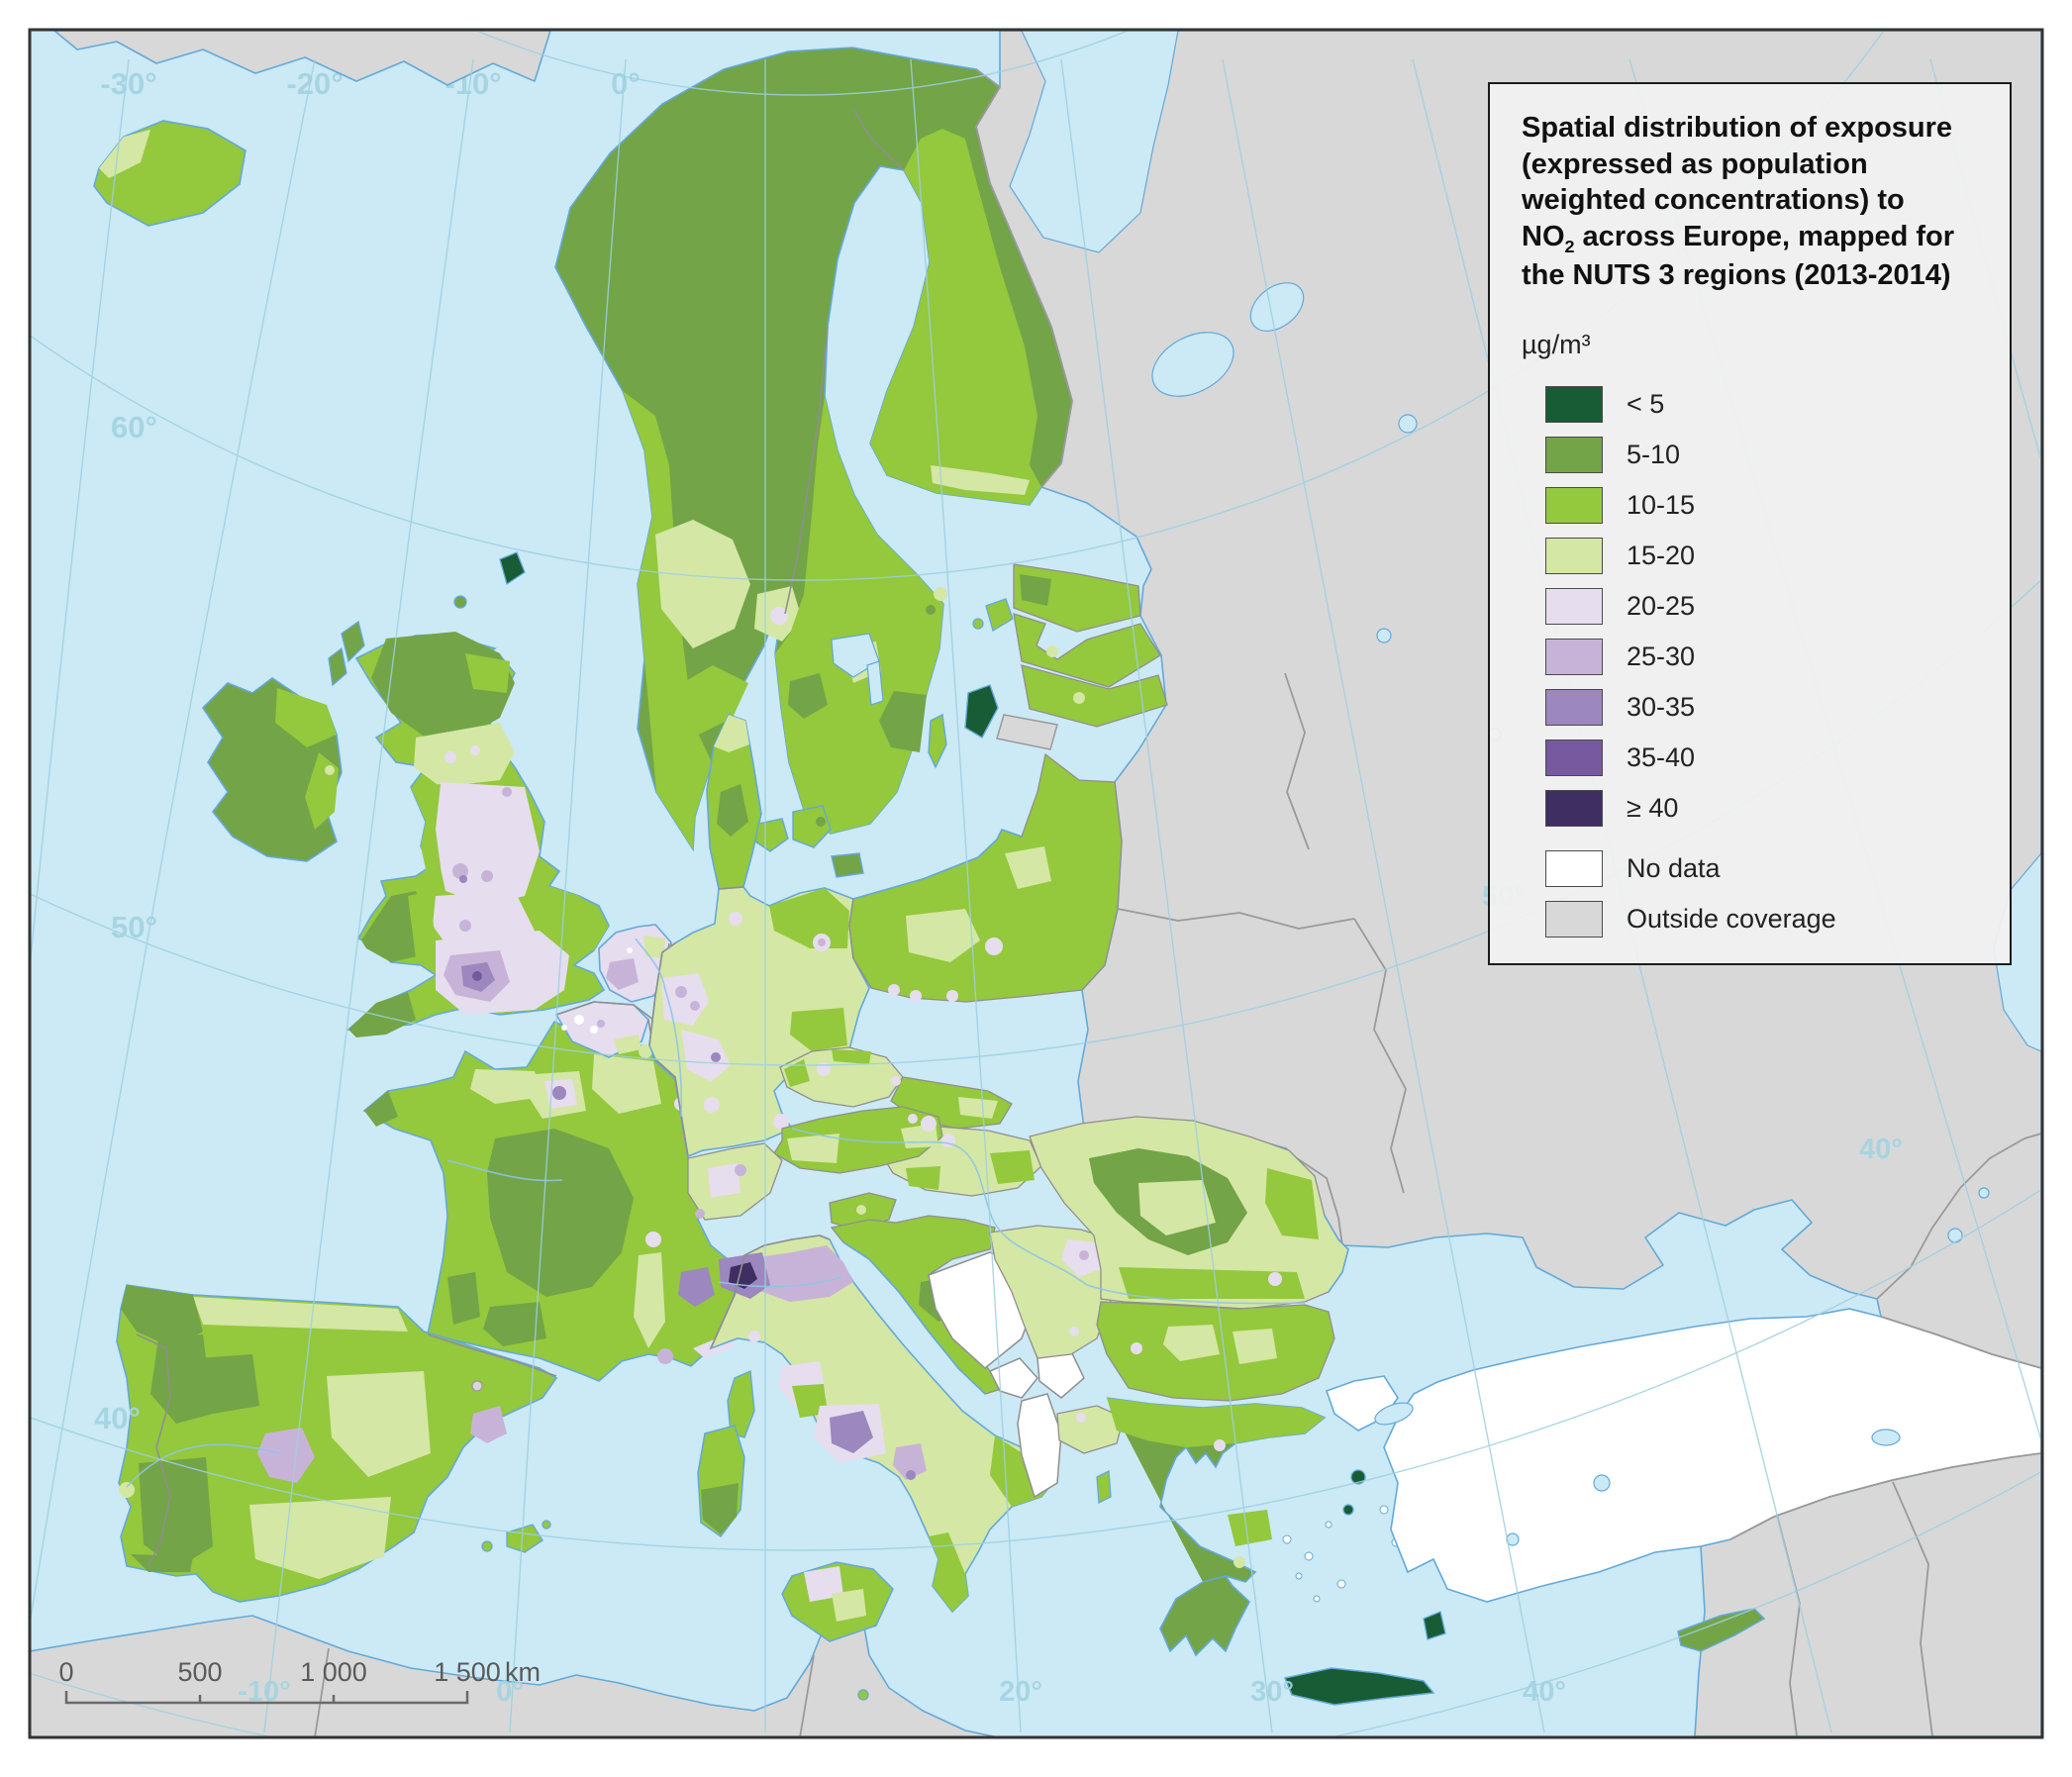 This screenshot has width=2072, height=1777. What do you see at coordinates (875, 683) in the screenshot?
I see `lake-vattern` at bounding box center [875, 683].